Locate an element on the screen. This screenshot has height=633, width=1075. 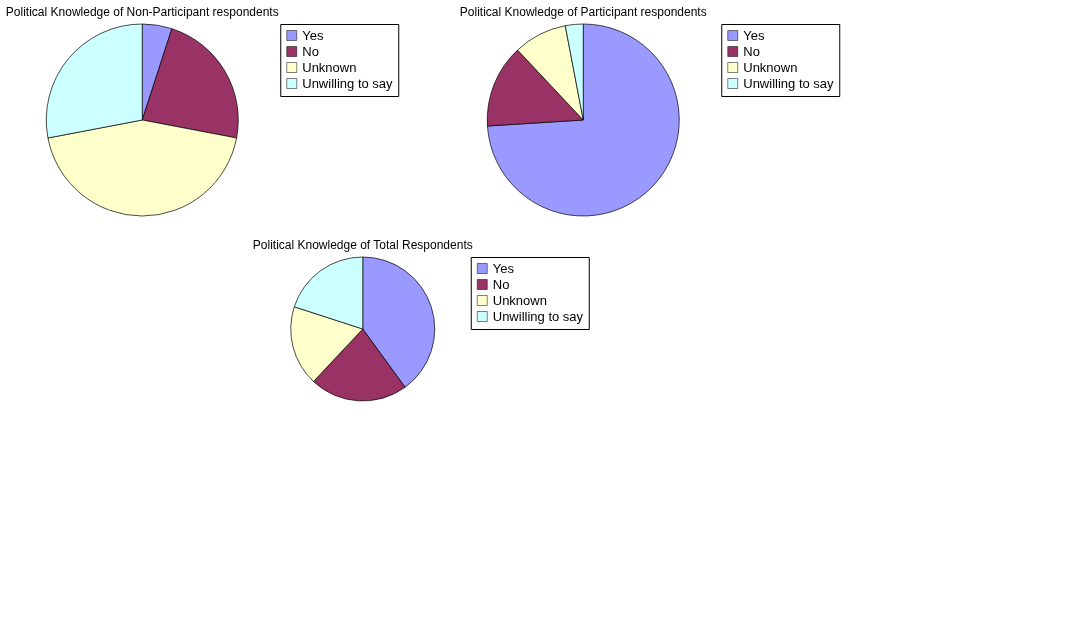
chart-title: Political Knowledge of Participant respondents is located at coordinates (583, 11).